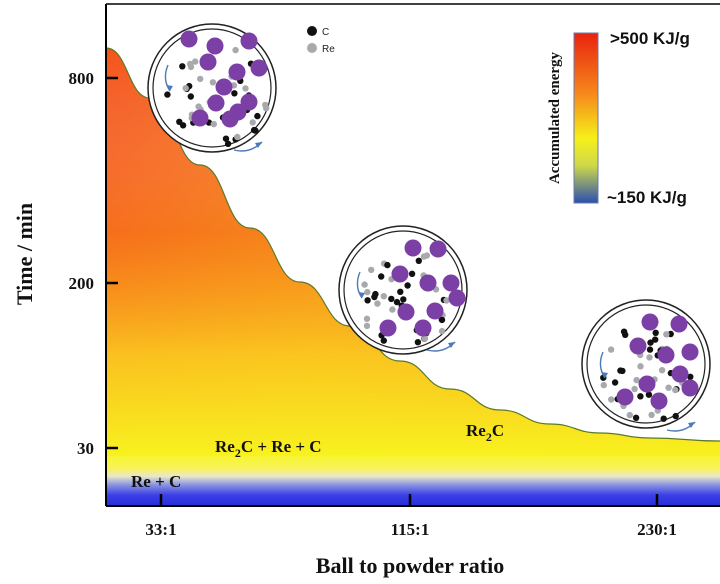 The width and height of the screenshot is (720, 584). I want to click on key-marker-re, so click(312, 48).